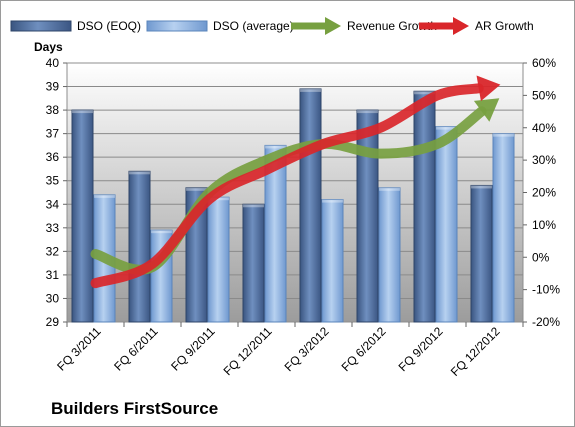 The width and height of the screenshot is (575, 427). Describe the element at coordinates (53, 110) in the screenshot. I see `y-tick-label: 38` at that location.